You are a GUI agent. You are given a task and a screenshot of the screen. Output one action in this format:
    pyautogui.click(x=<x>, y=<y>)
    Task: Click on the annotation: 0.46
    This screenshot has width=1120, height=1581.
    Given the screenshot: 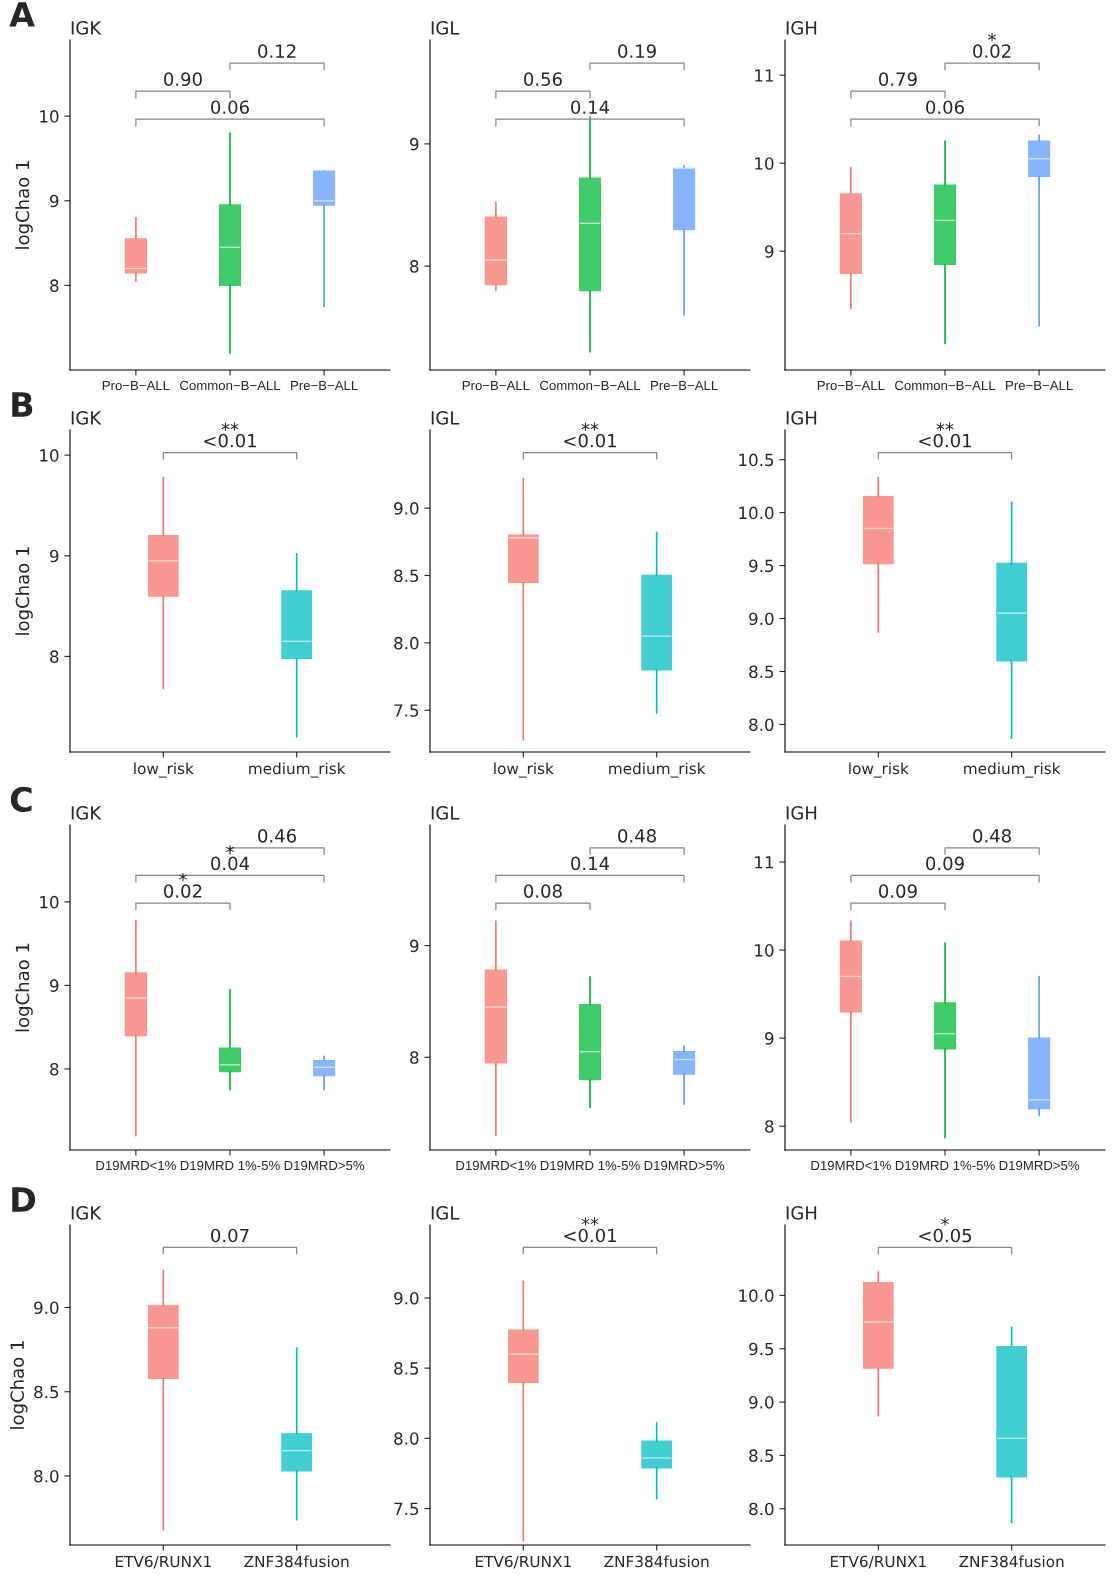 What is the action you would take?
    pyautogui.click(x=277, y=835)
    